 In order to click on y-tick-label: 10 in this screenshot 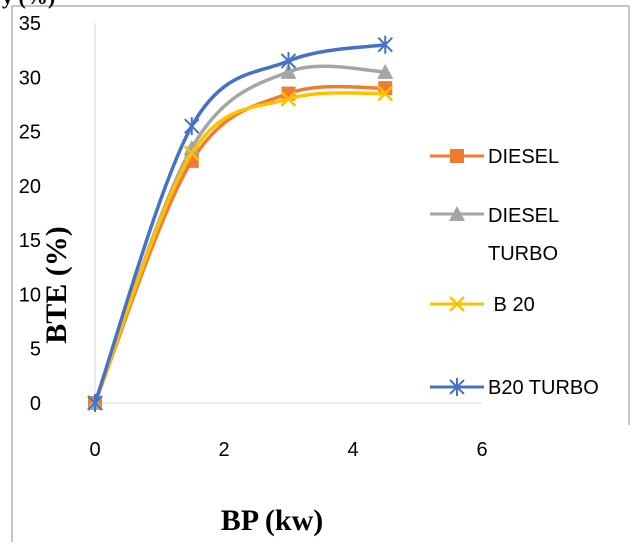, I will do `click(30, 295)`.